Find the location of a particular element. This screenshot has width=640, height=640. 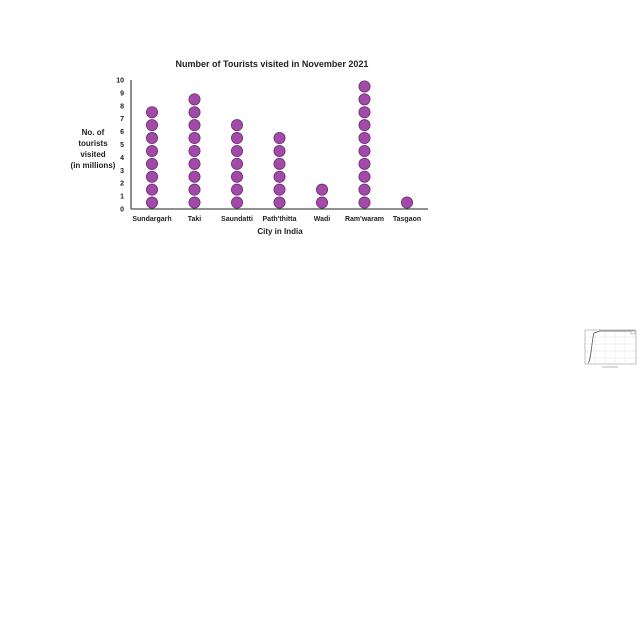

y-tick-label: 1 is located at coordinates (122, 197).